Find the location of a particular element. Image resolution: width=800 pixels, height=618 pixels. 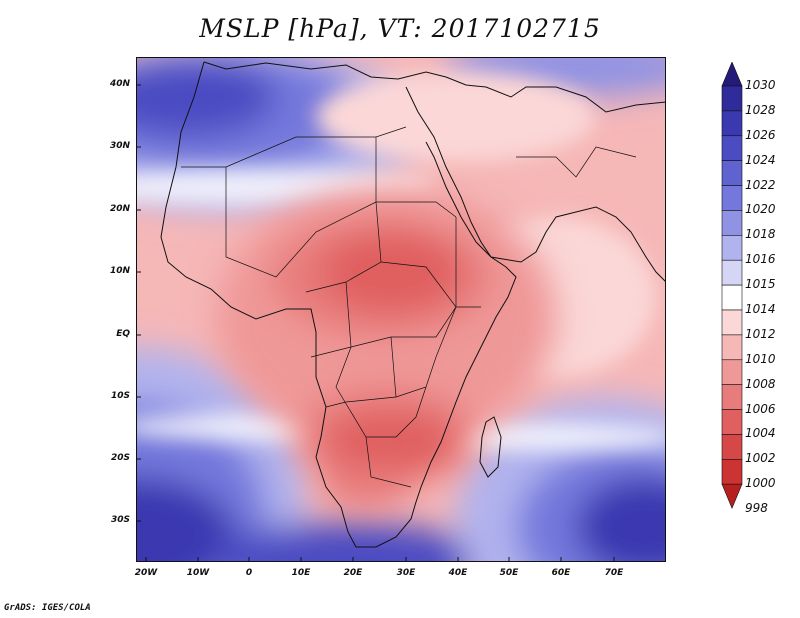

colorbar-label-1024: 1024 is located at coordinates (760, 159).